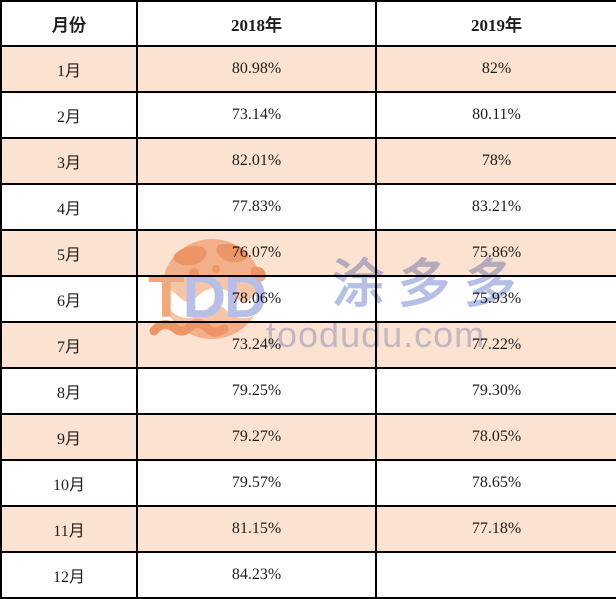 The height and width of the screenshot is (599, 616). What do you see at coordinates (69, 207) in the screenshot?
I see `month-cell: 4月` at bounding box center [69, 207].